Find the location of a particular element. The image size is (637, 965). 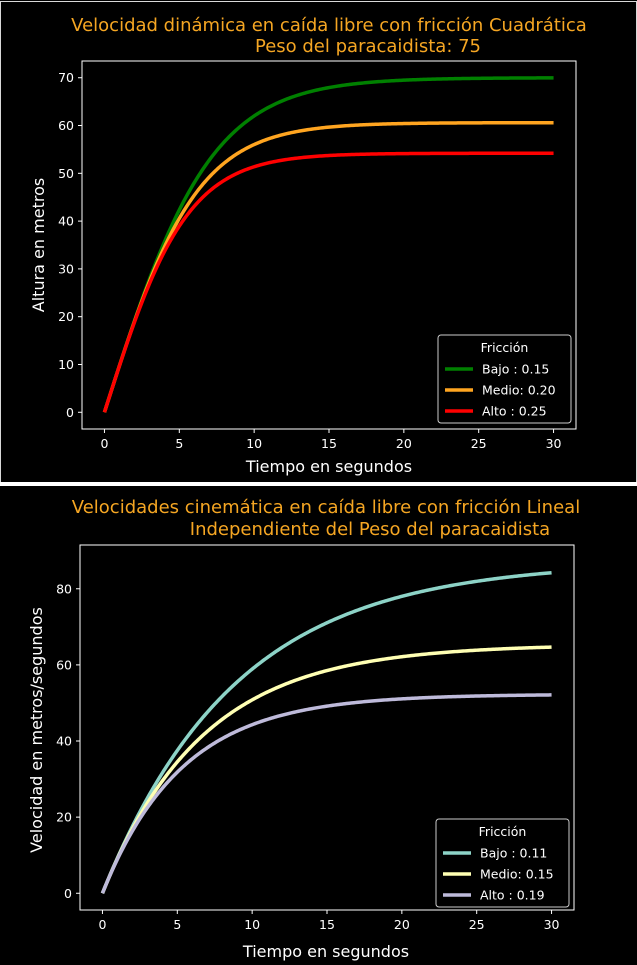

legend-entry: Medio: 0.15 is located at coordinates (517, 874).